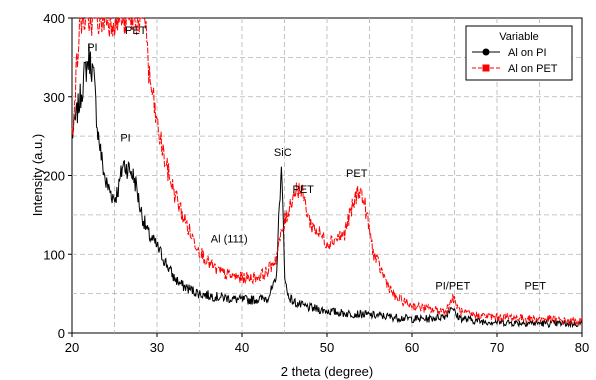  Describe the element at coordinates (486, 52) in the screenshot. I see `legend-marker-pi` at that location.